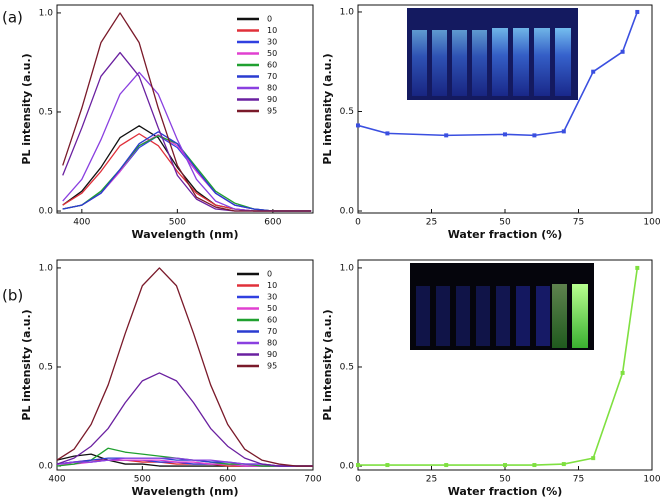 The width and height of the screenshot is (660, 503). I want to click on inset-photo-a, so click(492, 54).